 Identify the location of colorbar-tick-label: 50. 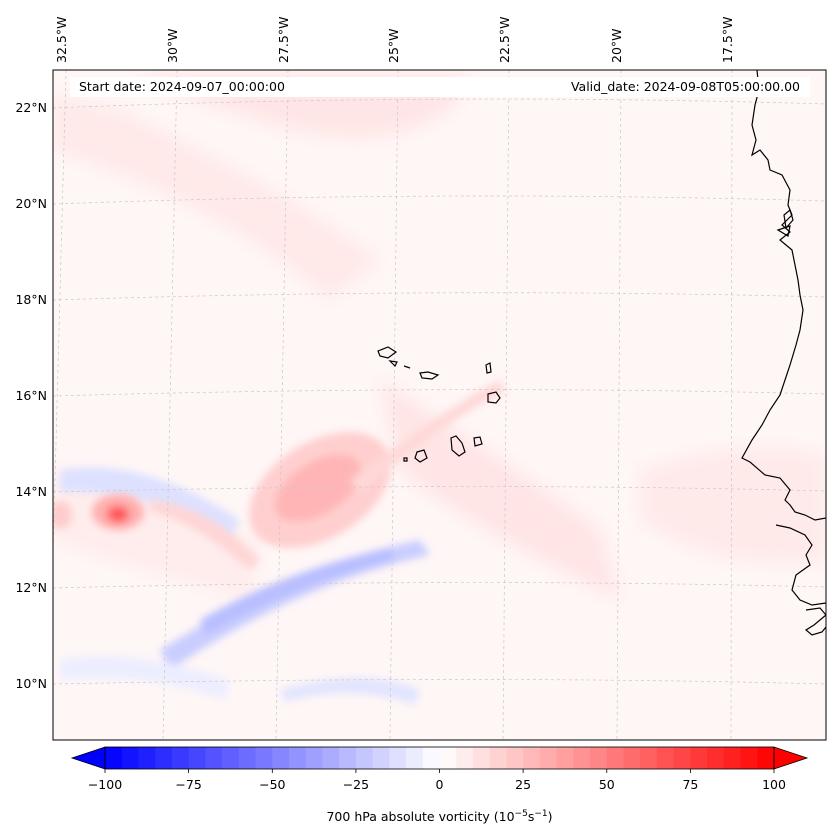
(607, 784).